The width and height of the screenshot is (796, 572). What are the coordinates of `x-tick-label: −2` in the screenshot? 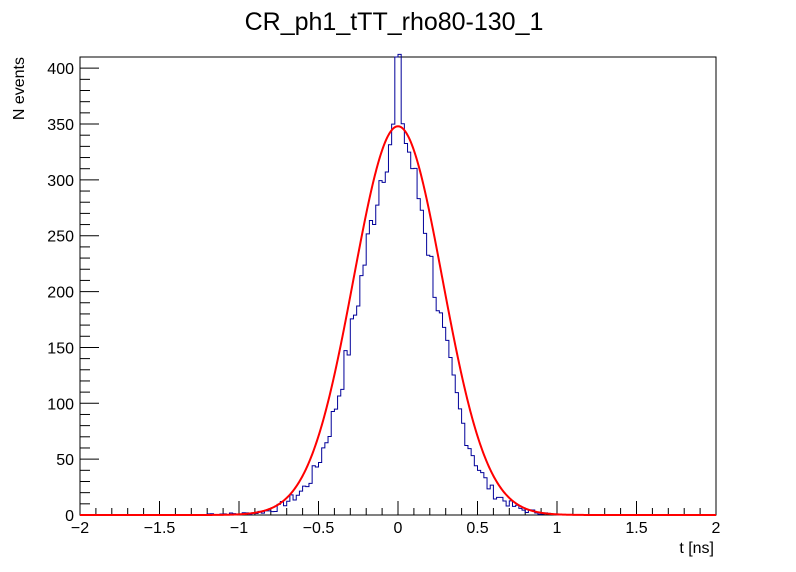 It's located at (80, 528).